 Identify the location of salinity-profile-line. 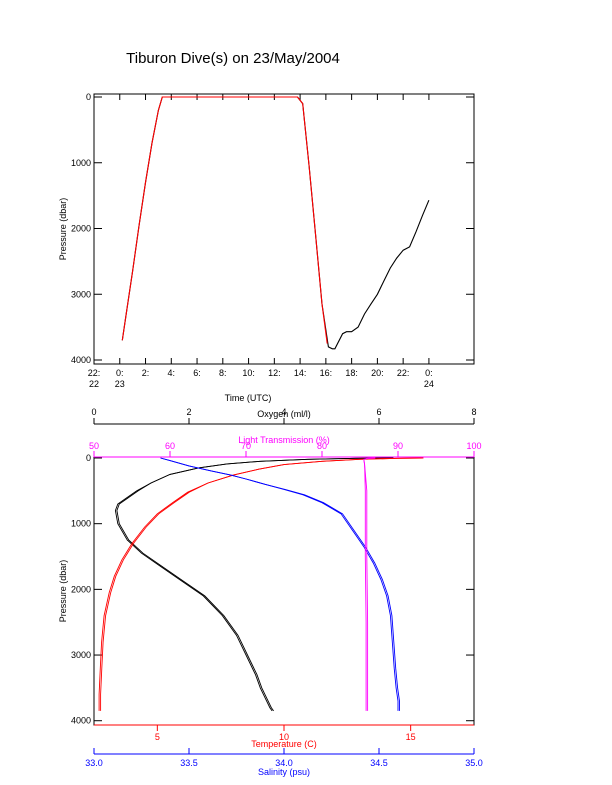
(280, 584).